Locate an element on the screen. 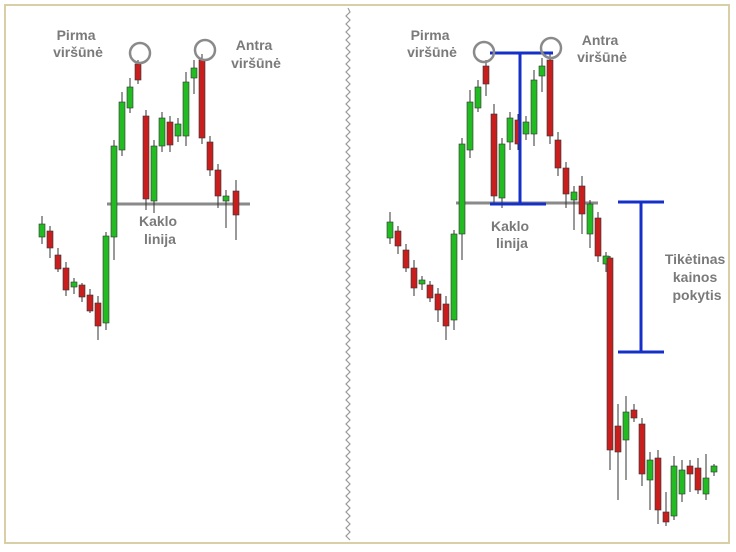 The height and width of the screenshot is (552, 736). right-peak2-marker-icon is located at coordinates (551, 48).